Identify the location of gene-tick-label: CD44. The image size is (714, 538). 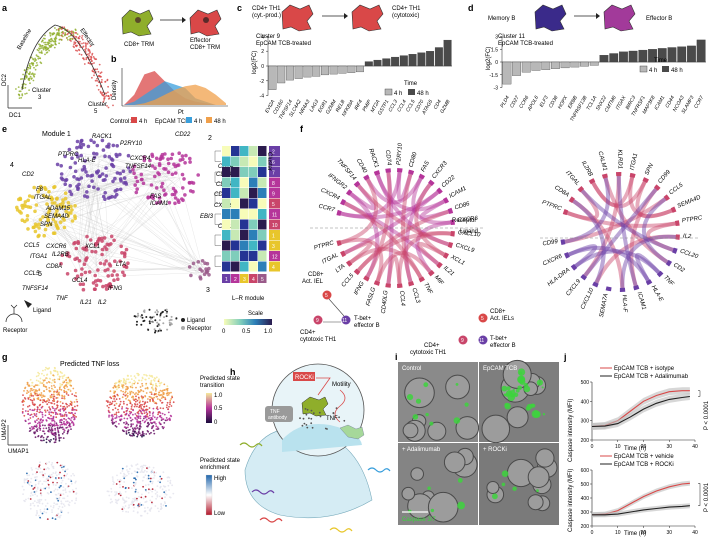
(670, 102).